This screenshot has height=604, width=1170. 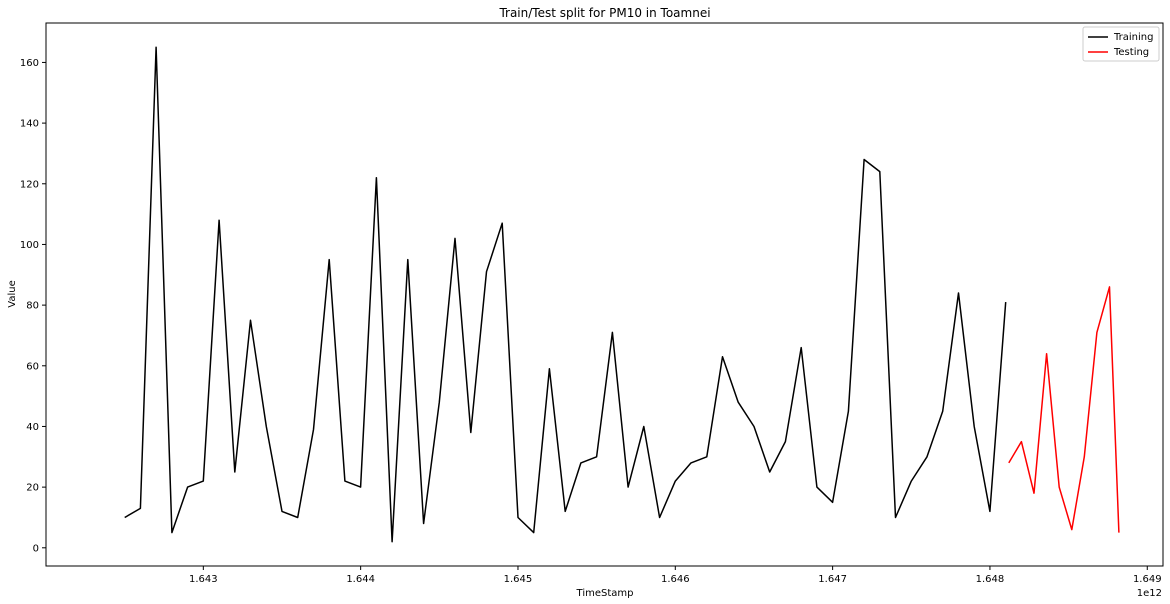 What do you see at coordinates (990, 579) in the screenshot?
I see `x-tick-label: 1.648` at bounding box center [990, 579].